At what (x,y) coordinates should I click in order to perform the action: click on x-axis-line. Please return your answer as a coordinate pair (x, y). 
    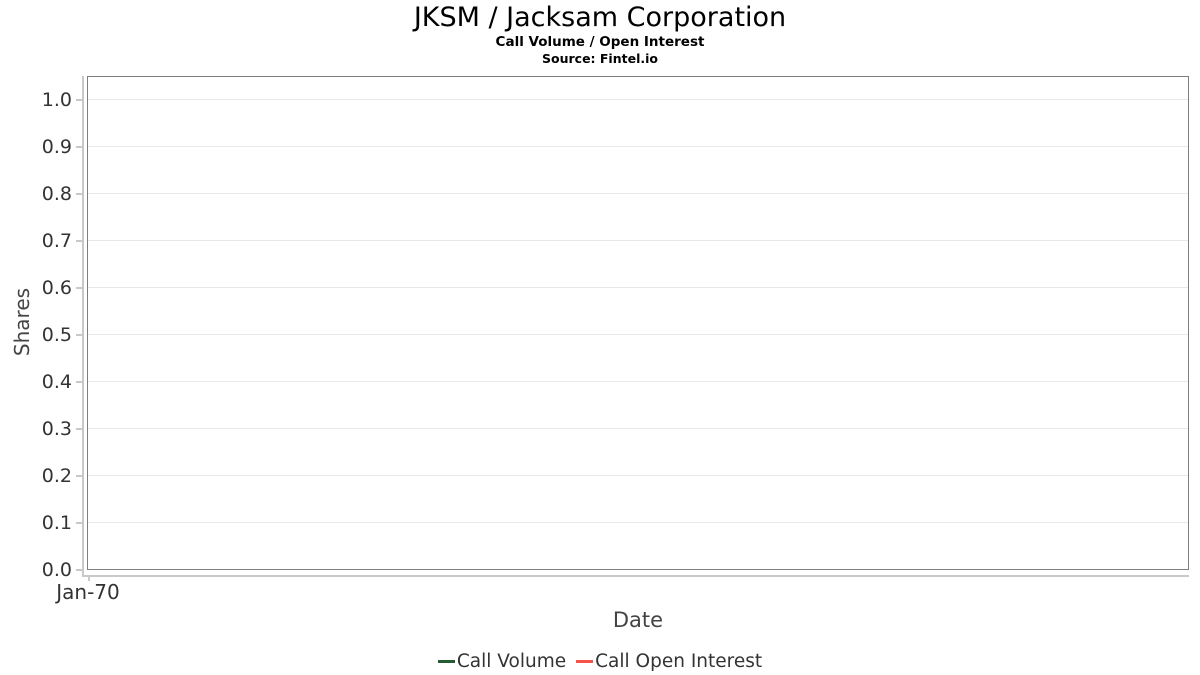
    Looking at the image, I should click on (635, 576).